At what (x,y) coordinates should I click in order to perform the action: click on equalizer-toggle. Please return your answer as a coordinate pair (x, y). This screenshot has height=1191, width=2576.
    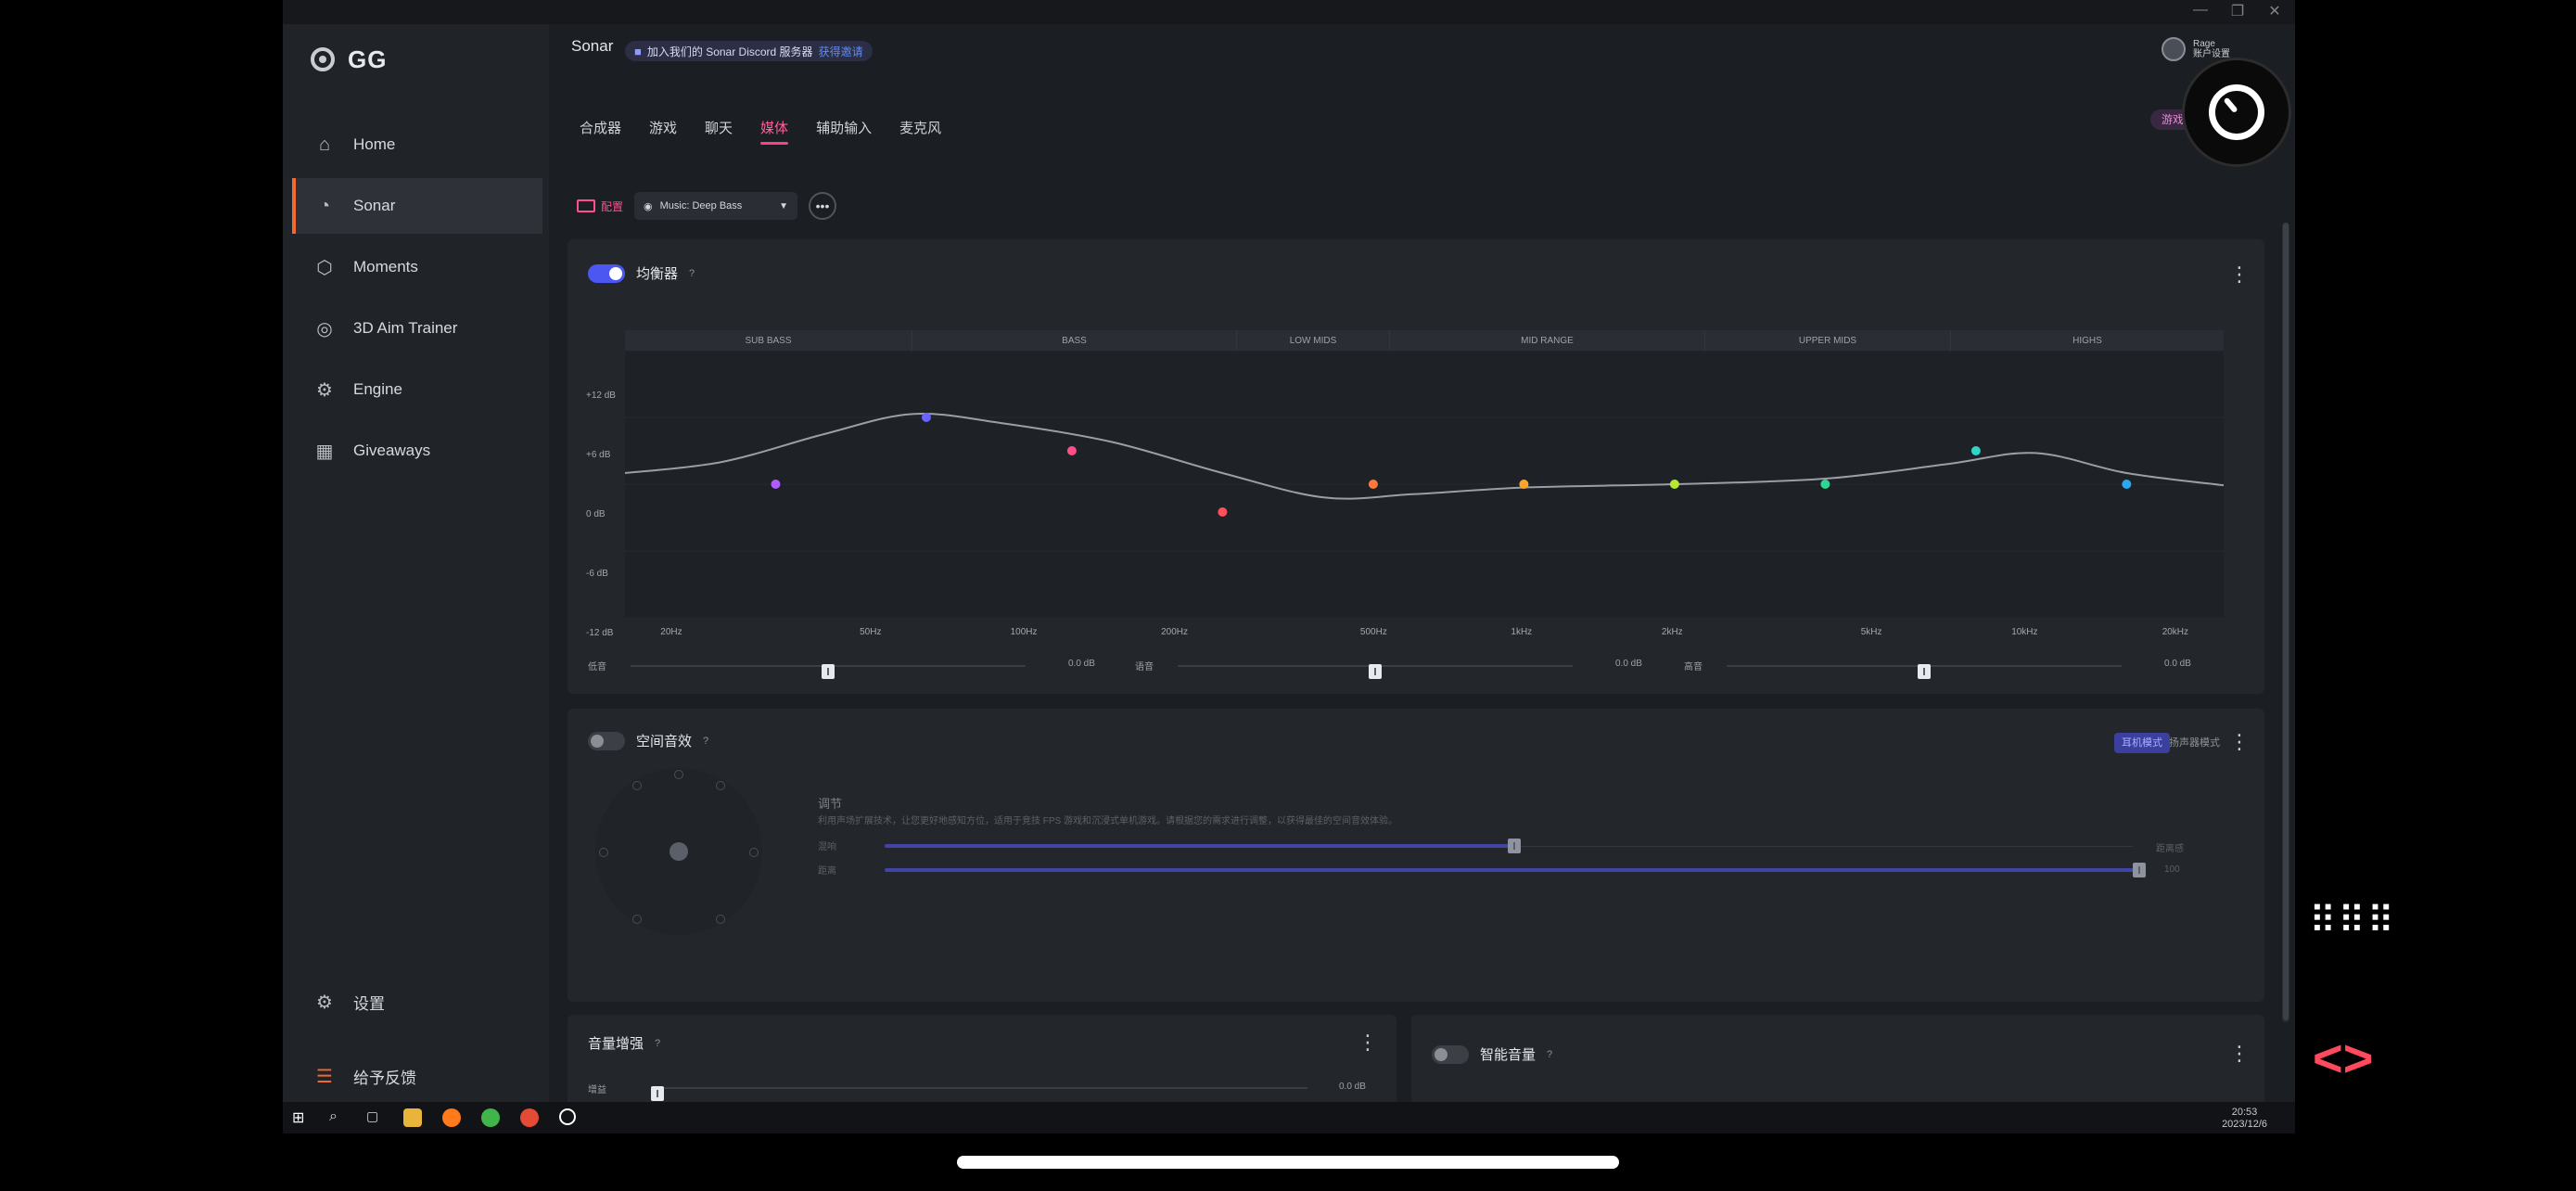
    Looking at the image, I should click on (606, 273).